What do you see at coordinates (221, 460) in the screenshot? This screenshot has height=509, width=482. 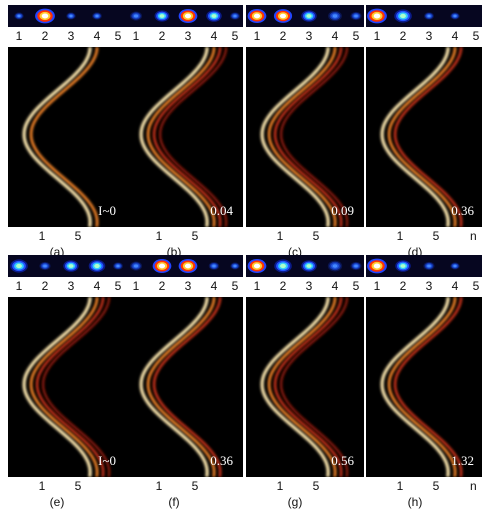 I see `power-value: 0.36` at bounding box center [221, 460].